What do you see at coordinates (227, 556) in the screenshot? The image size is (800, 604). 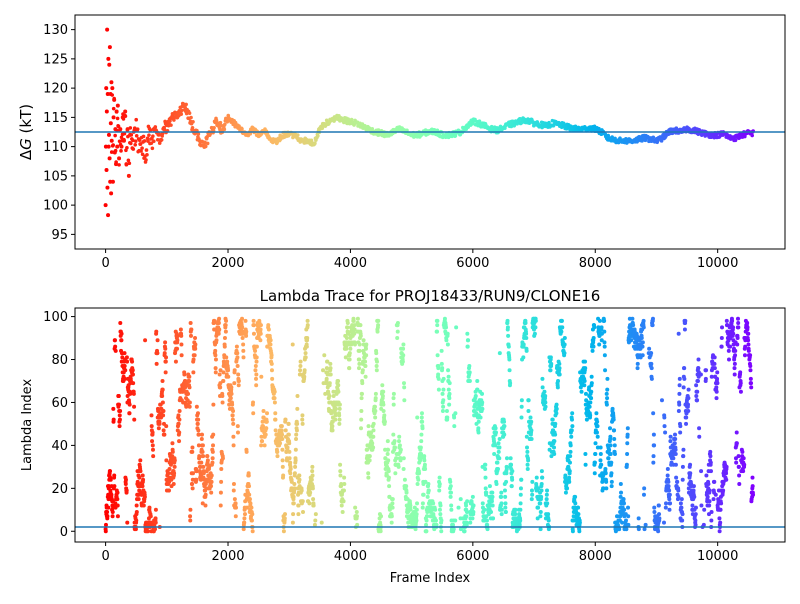 I see `x-tick-label: 2000` at bounding box center [227, 556].